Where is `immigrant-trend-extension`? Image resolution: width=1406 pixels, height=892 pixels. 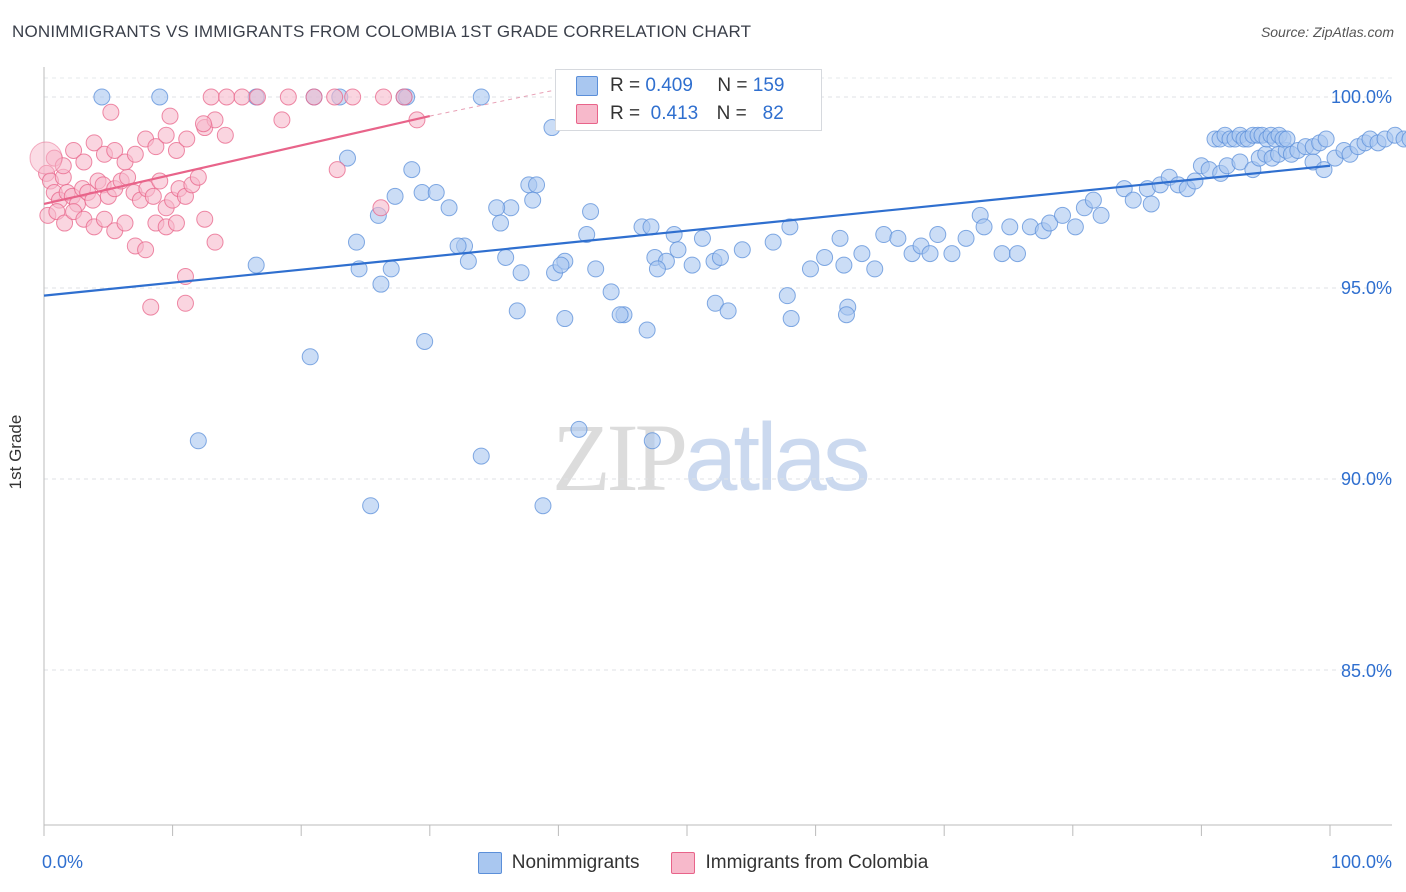
immigrant-trend-extension is located at coordinates (494, 102).